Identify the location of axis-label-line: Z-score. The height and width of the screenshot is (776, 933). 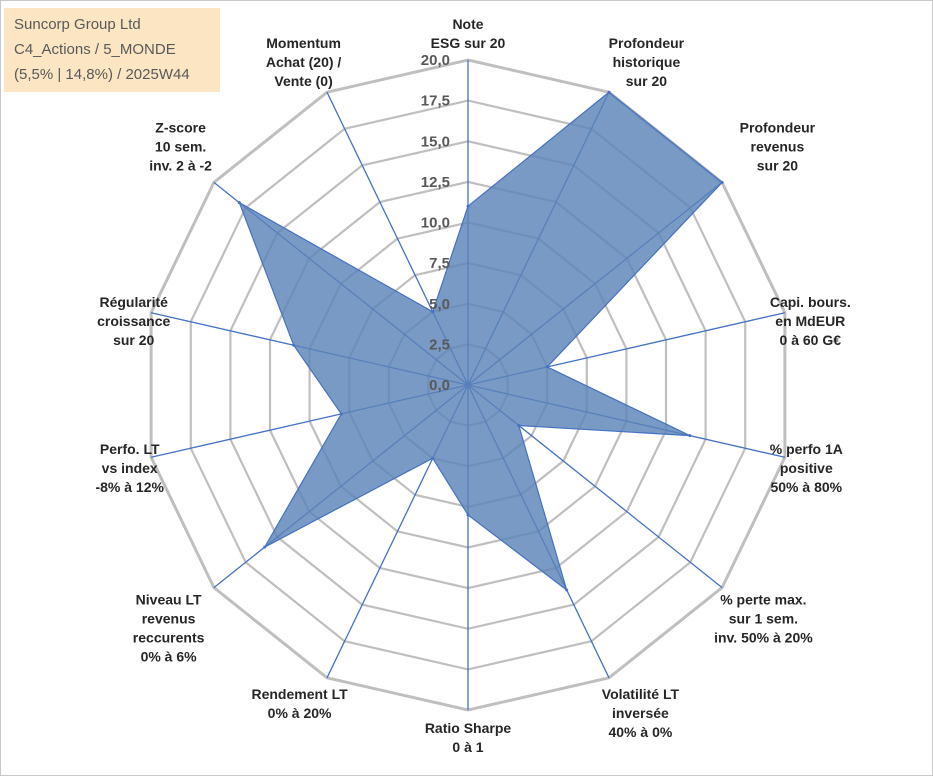
(180, 127).